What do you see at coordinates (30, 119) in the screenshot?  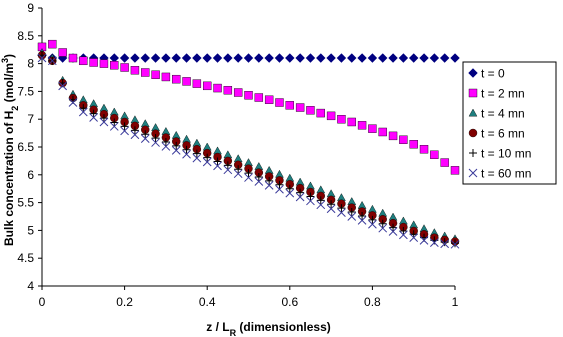 I see `y-tick-label: 7` at bounding box center [30, 119].